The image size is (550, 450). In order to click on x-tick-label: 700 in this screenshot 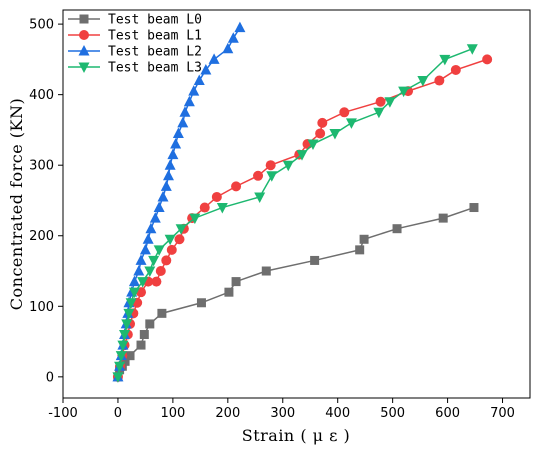, I will do `click(502, 413)`.